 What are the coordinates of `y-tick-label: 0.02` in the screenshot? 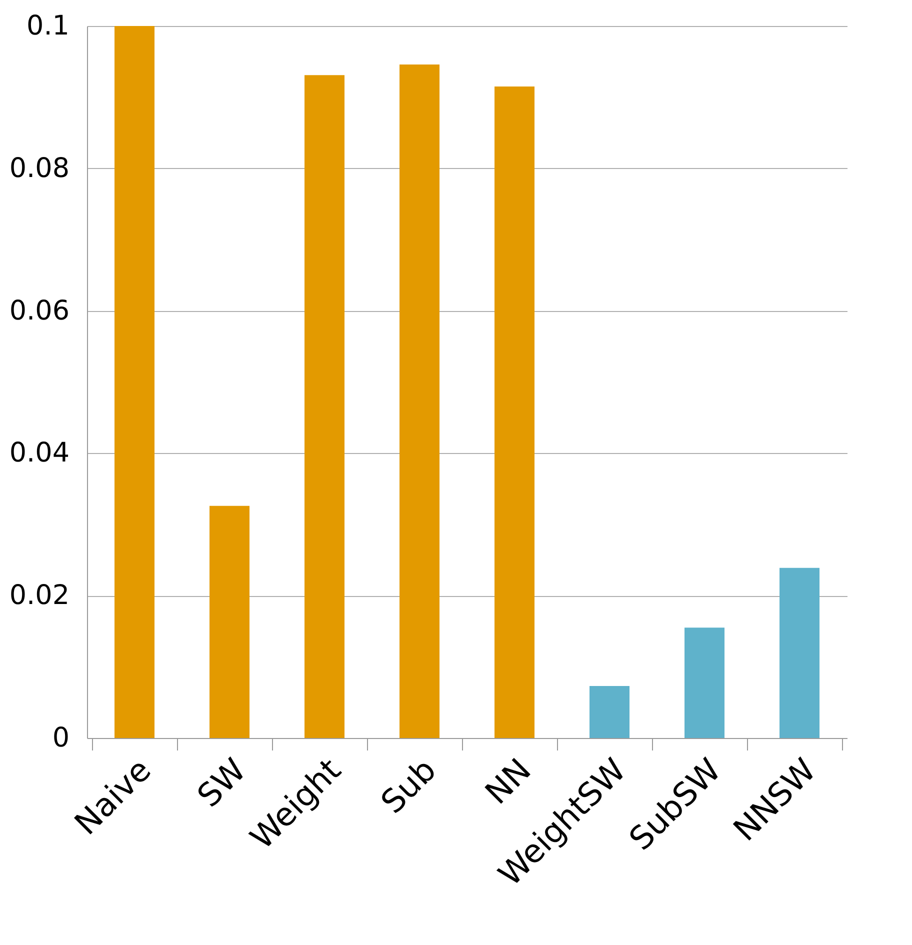 It's located at (39, 596).